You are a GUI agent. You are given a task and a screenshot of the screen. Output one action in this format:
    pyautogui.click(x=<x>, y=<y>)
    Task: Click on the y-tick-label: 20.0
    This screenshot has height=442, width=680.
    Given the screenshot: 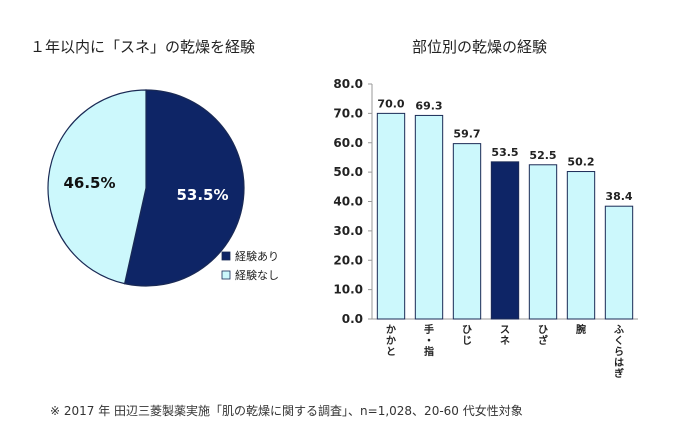 What is the action you would take?
    pyautogui.click(x=348, y=260)
    